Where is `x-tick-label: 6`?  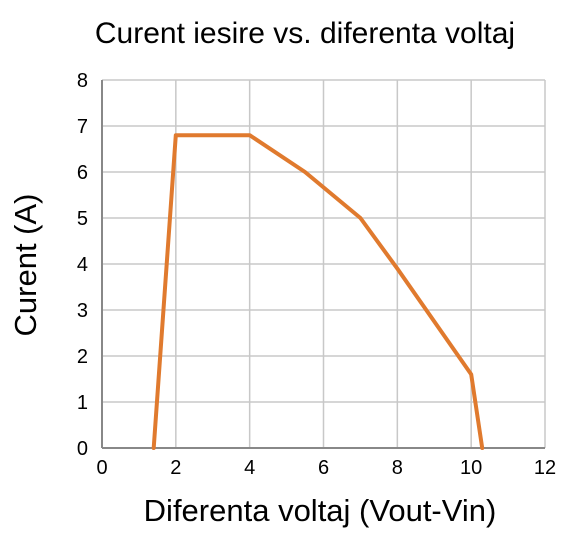
x-tick-label: 6 is located at coordinates (323, 468).